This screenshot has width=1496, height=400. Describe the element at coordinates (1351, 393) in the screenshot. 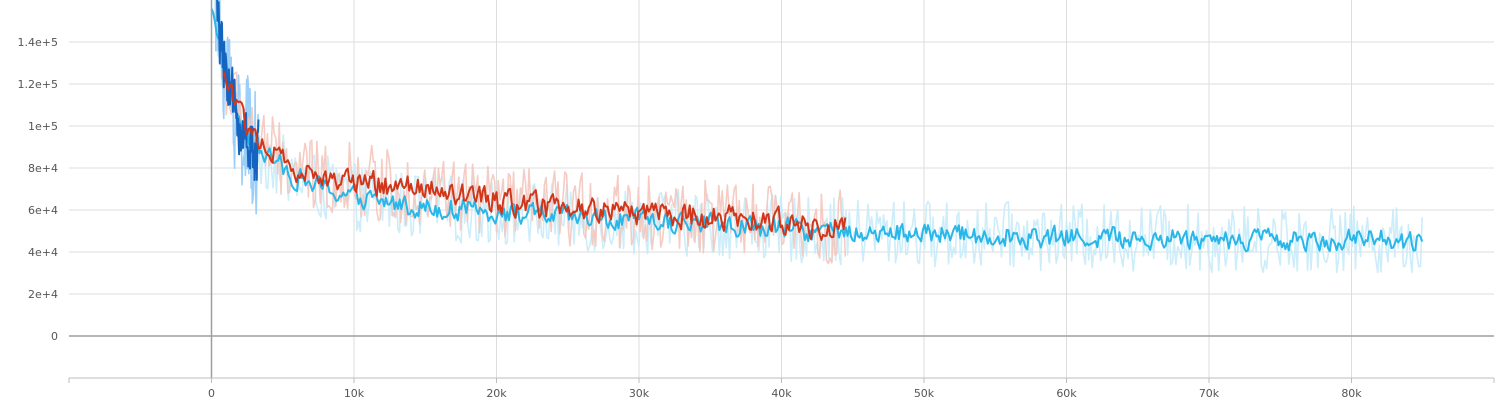

I see `x-tick-label: 80k` at that location.